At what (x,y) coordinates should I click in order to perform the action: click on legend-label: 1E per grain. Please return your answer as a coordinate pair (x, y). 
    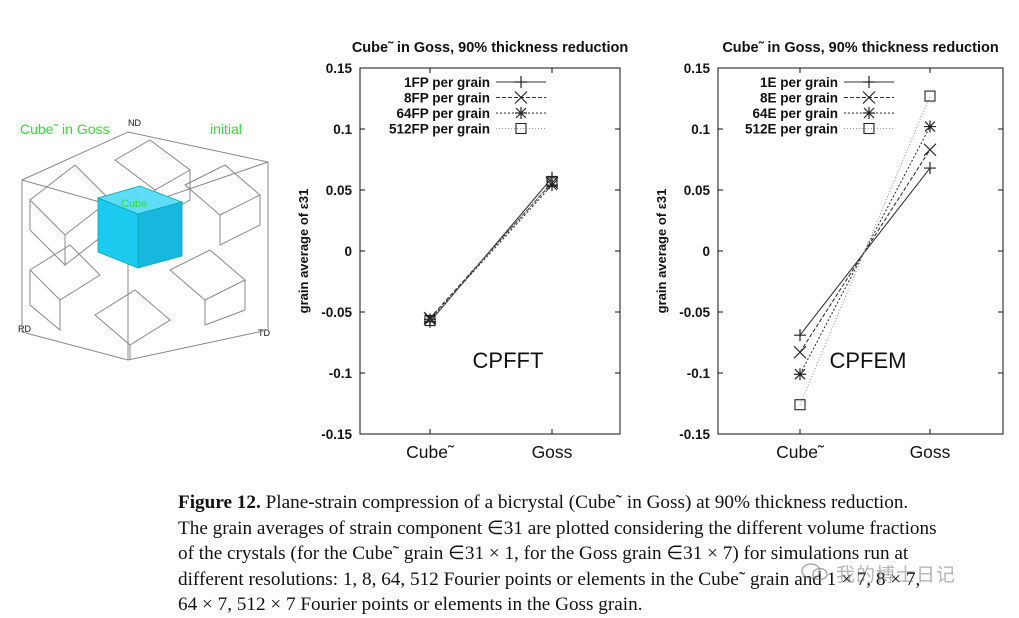
    Looking at the image, I should click on (799, 82).